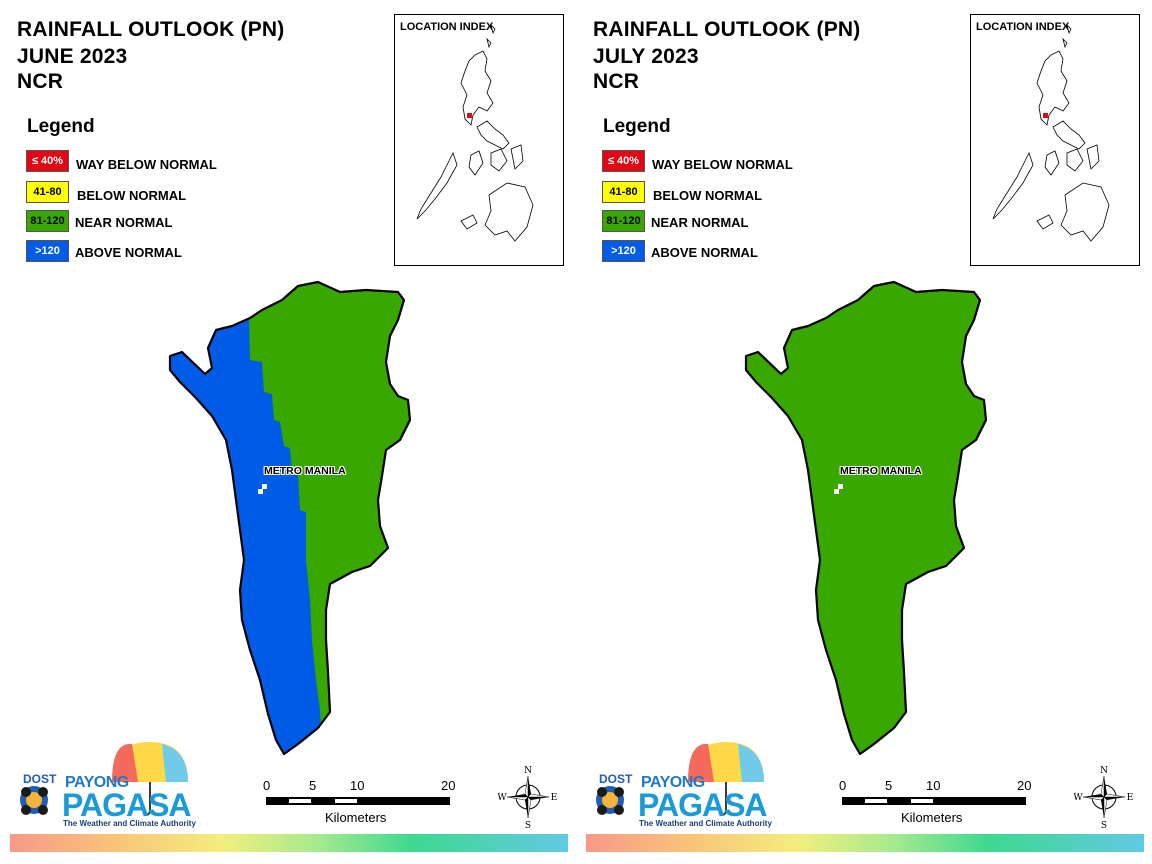 Image resolution: width=1152 pixels, height=864 pixels. What do you see at coordinates (646, 56) in the screenshot?
I see `map-month: JULY 2023` at bounding box center [646, 56].